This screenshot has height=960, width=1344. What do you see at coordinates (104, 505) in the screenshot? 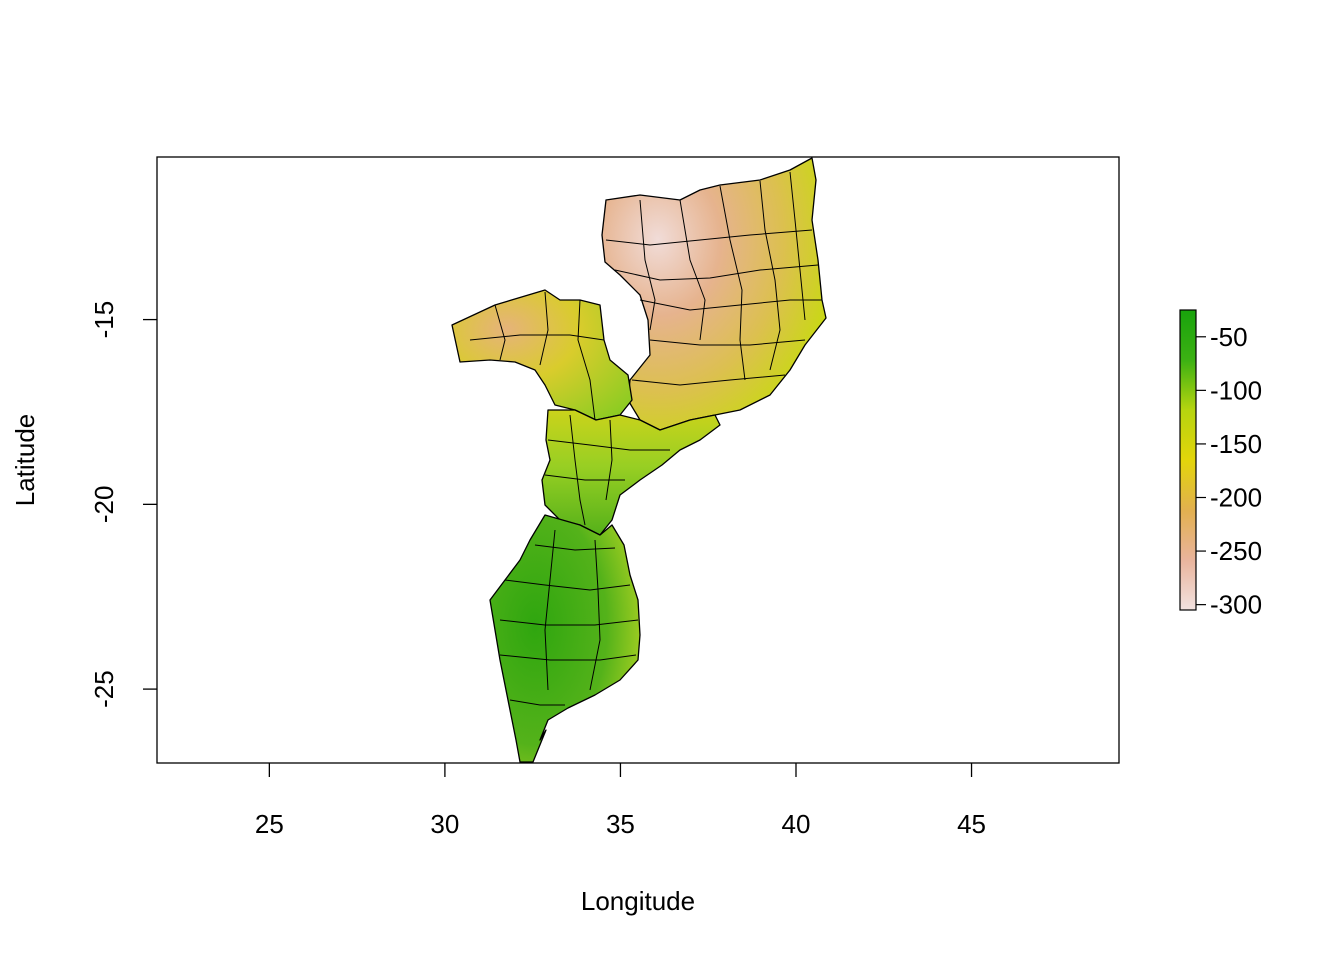
I see `y-tick-label: -20` at bounding box center [104, 505].